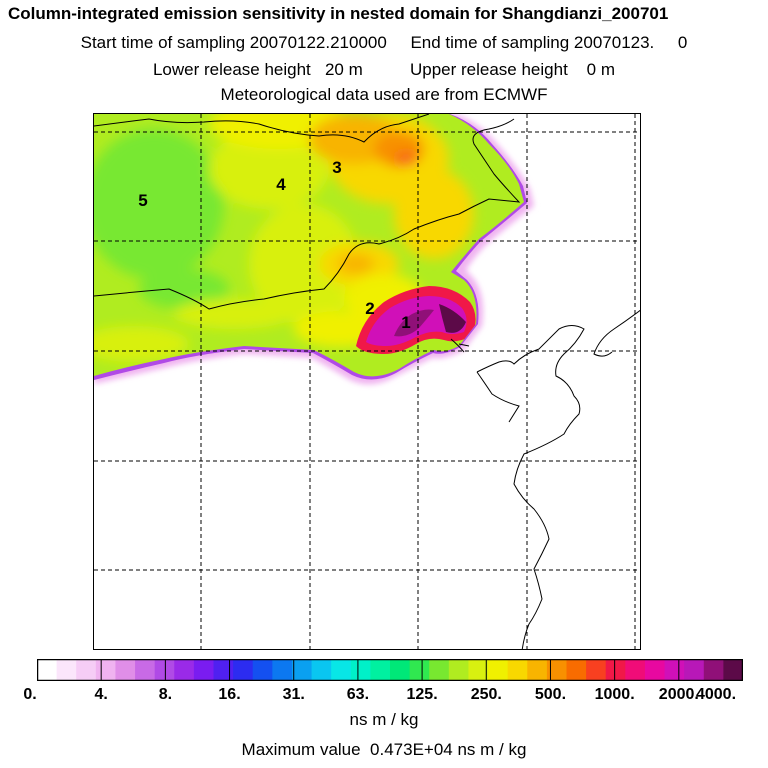  I want to click on region-label-1: 1, so click(405, 322).